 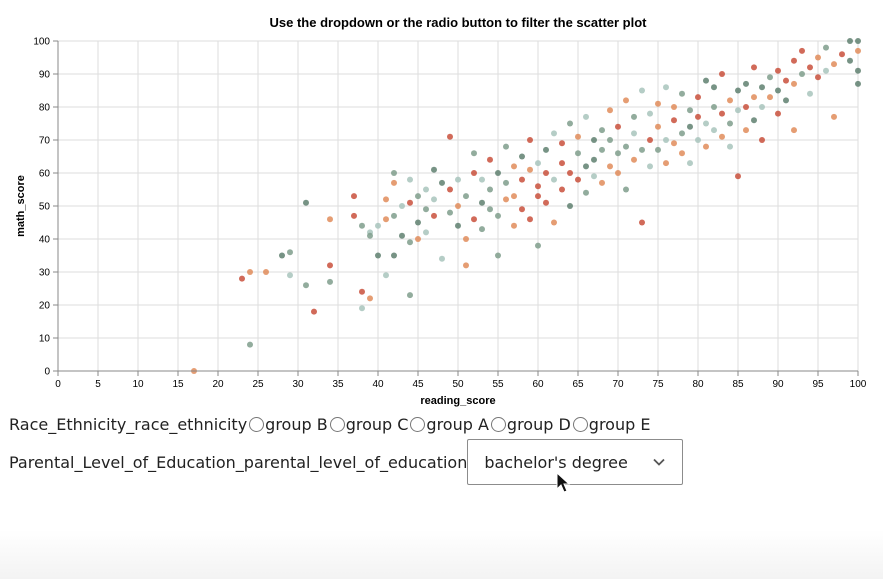 I want to click on radio-option-label: group B, so click(x=296, y=424).